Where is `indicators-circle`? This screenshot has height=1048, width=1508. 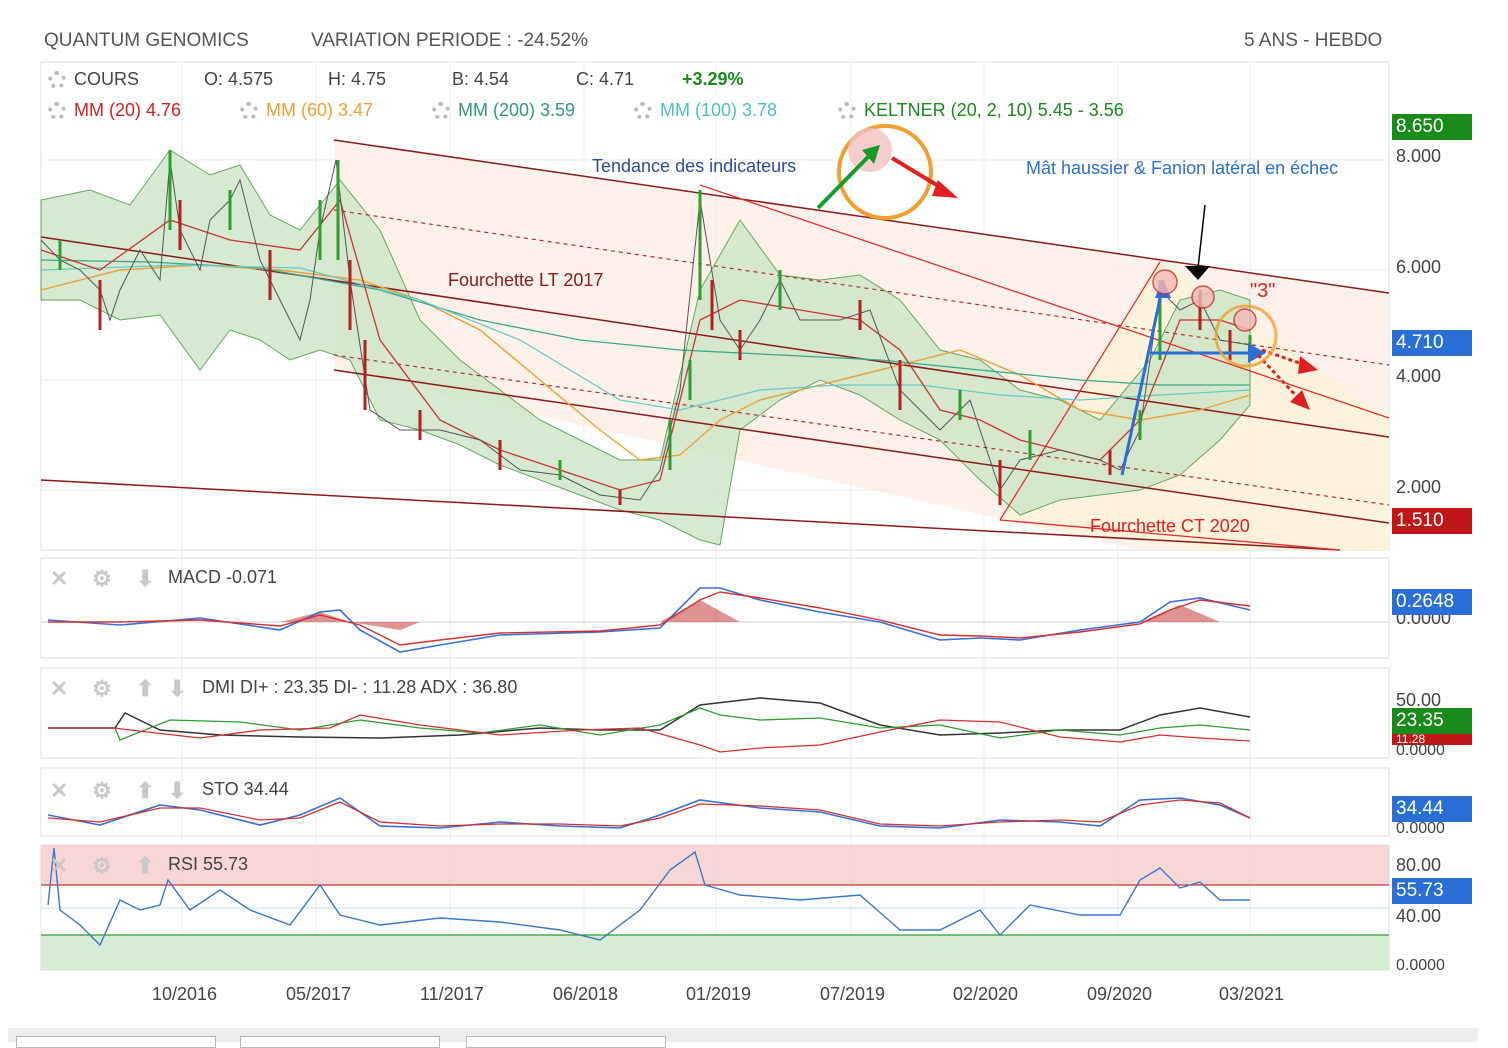
indicators-circle is located at coordinates (885, 172).